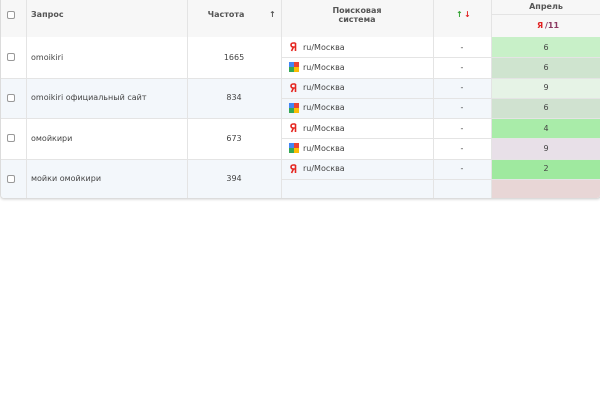 The image size is (600, 400). Describe the element at coordinates (545, 188) in the screenshot. I see `position-cell` at that location.